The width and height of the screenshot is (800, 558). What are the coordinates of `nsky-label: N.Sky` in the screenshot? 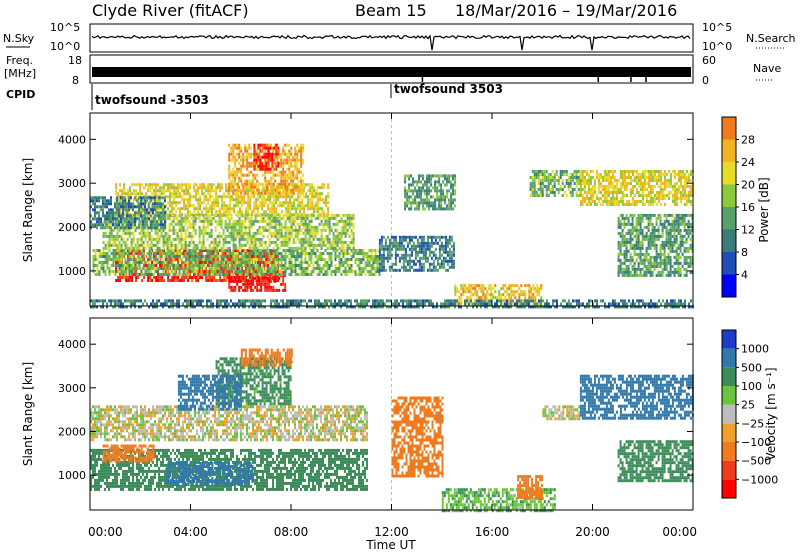 It's located at (19, 38).